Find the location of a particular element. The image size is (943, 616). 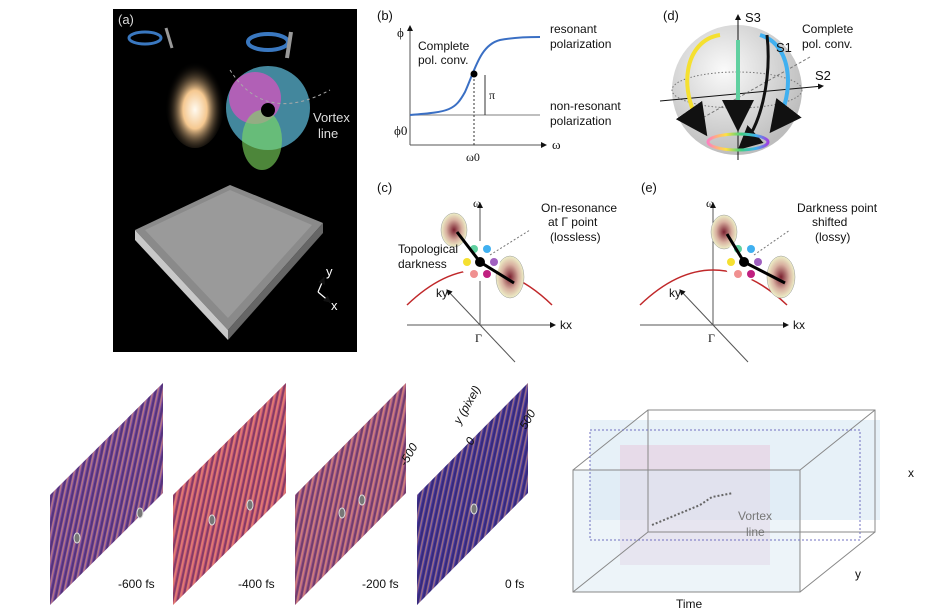

complete-conversion-dot is located at coordinates (474, 74).